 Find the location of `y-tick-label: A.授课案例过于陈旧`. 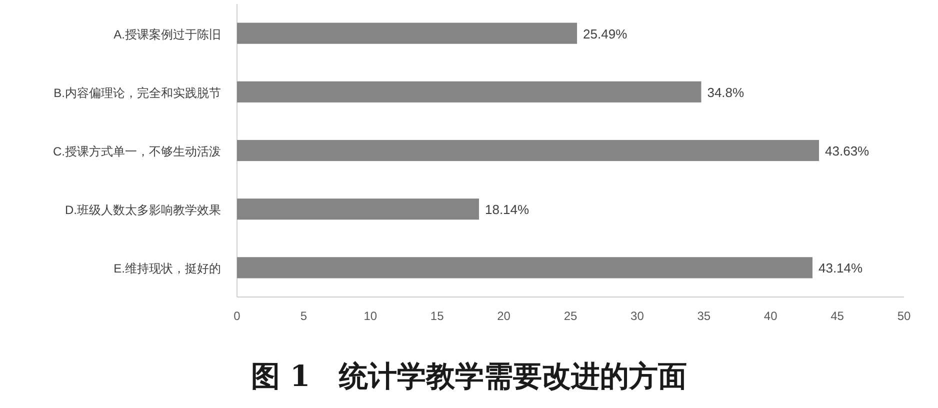

y-tick-label: A.授课案例过于陈旧 is located at coordinates (167, 34).